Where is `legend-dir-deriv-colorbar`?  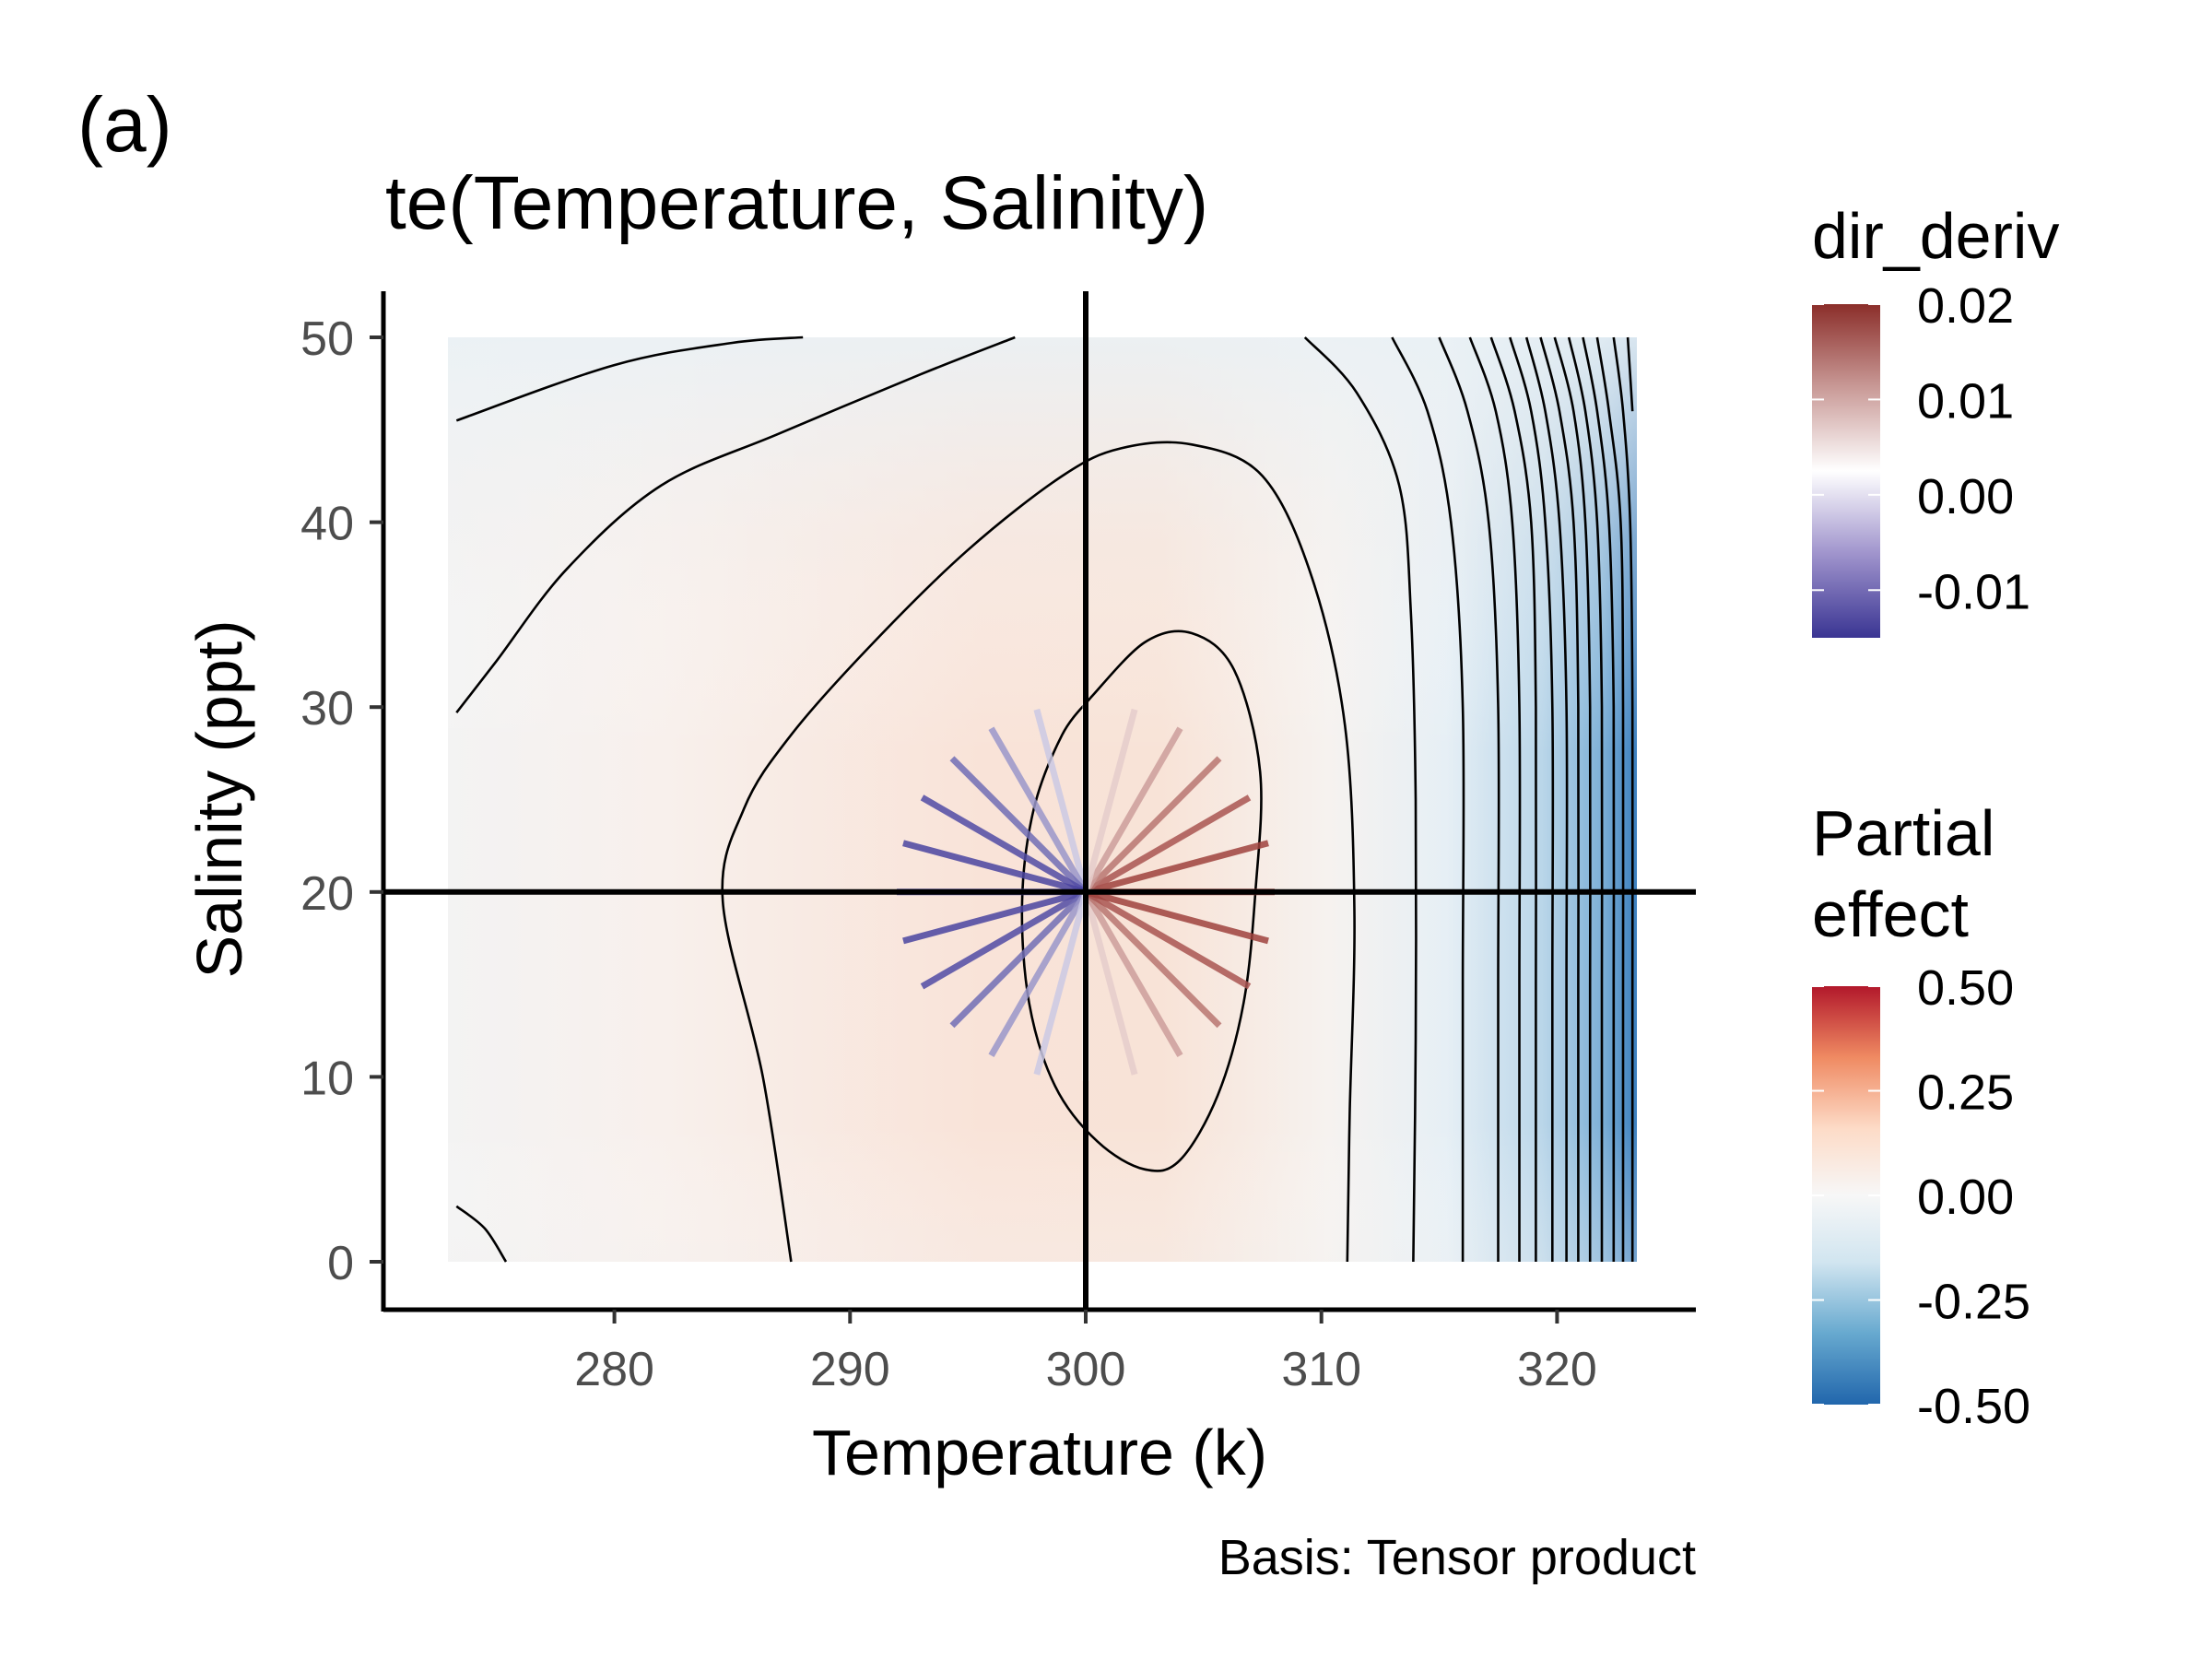
legend-dir-deriv-colorbar is located at coordinates (1846, 471).